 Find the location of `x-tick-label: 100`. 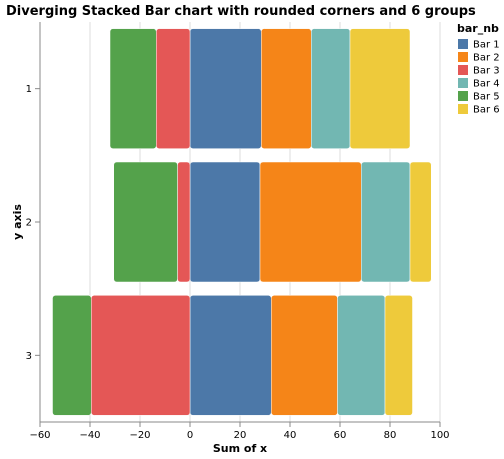

x-tick-label: 100 is located at coordinates (439, 435).